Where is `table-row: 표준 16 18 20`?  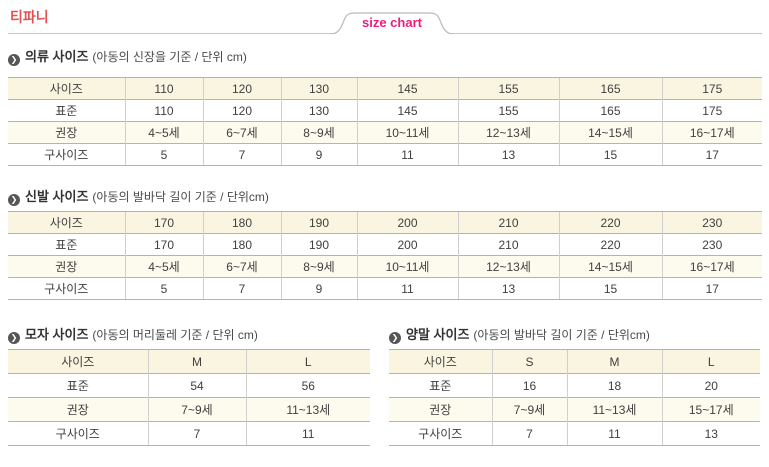 table-row: 표준 16 18 20 is located at coordinates (574, 385).